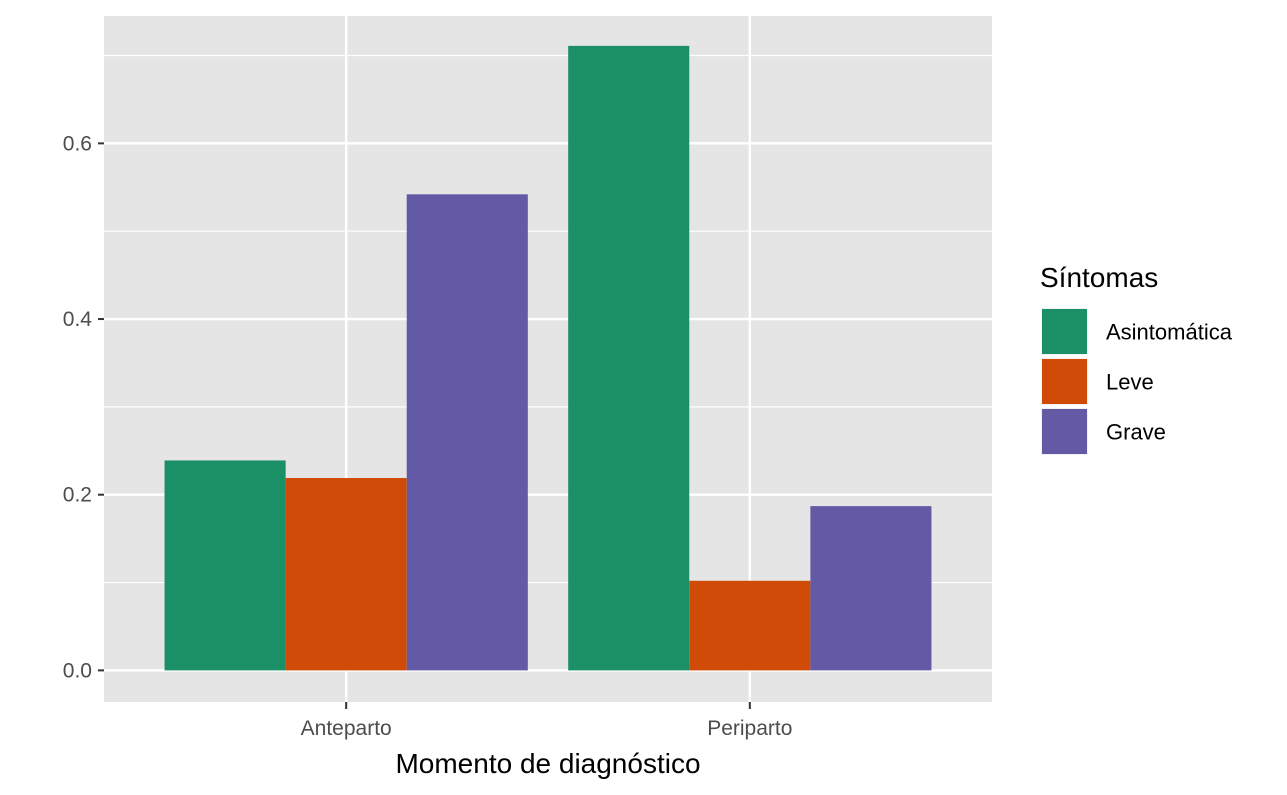  Describe the element at coordinates (547, 763) in the screenshot. I see `x-axis-title: Momento de diagnóstico` at that location.